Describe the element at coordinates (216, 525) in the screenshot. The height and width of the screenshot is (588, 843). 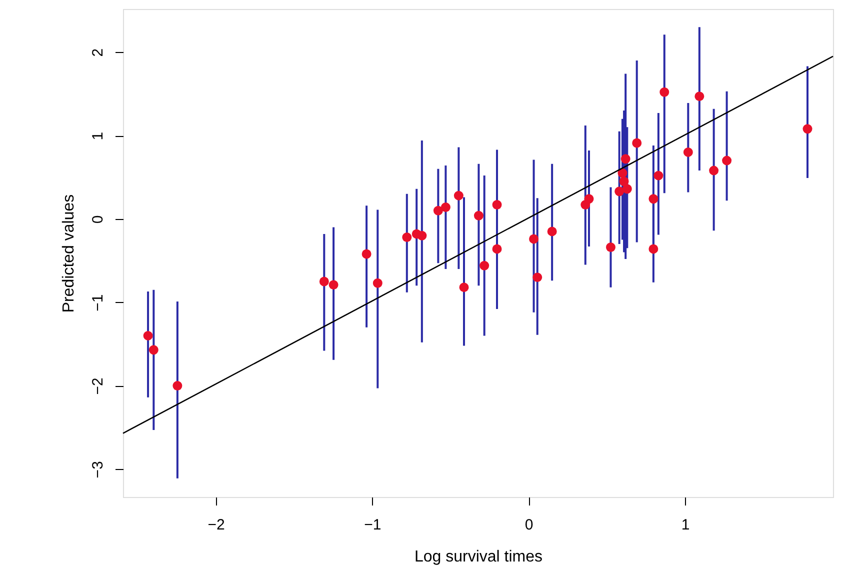
I see `x-tick-label: −2` at that location.